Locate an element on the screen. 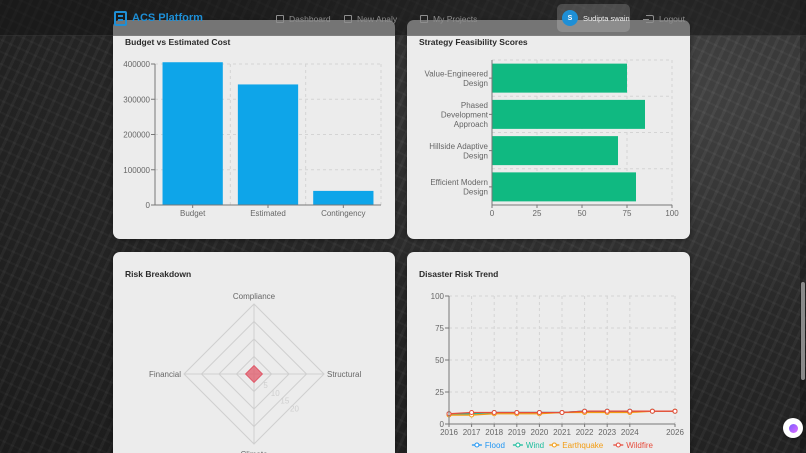 This screenshot has height=453, width=806. radar-ring-label: 20 is located at coordinates (294, 409).